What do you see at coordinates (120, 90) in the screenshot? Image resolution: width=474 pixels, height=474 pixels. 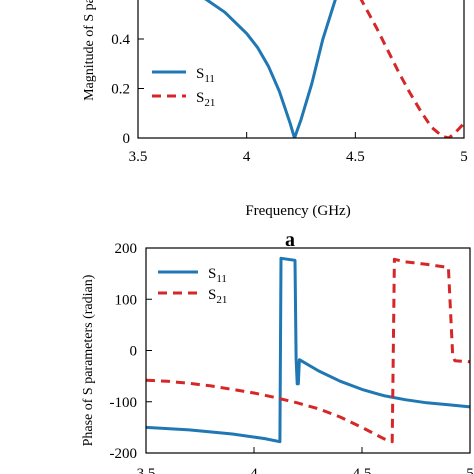 I see `y-tick-label: 0.2` at bounding box center [120, 90].